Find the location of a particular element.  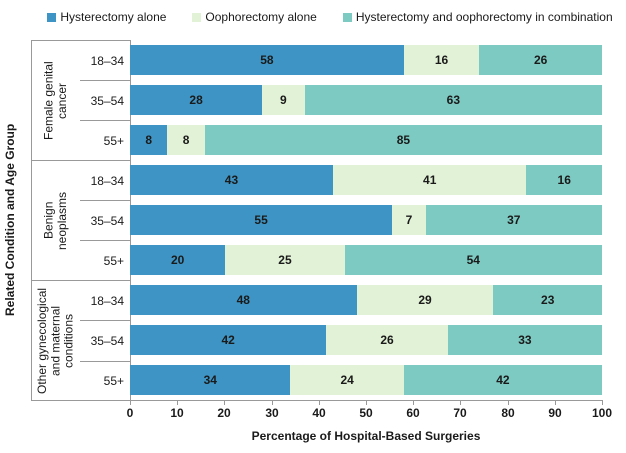

group-label: Female genital cancer is located at coordinates (55, 100).